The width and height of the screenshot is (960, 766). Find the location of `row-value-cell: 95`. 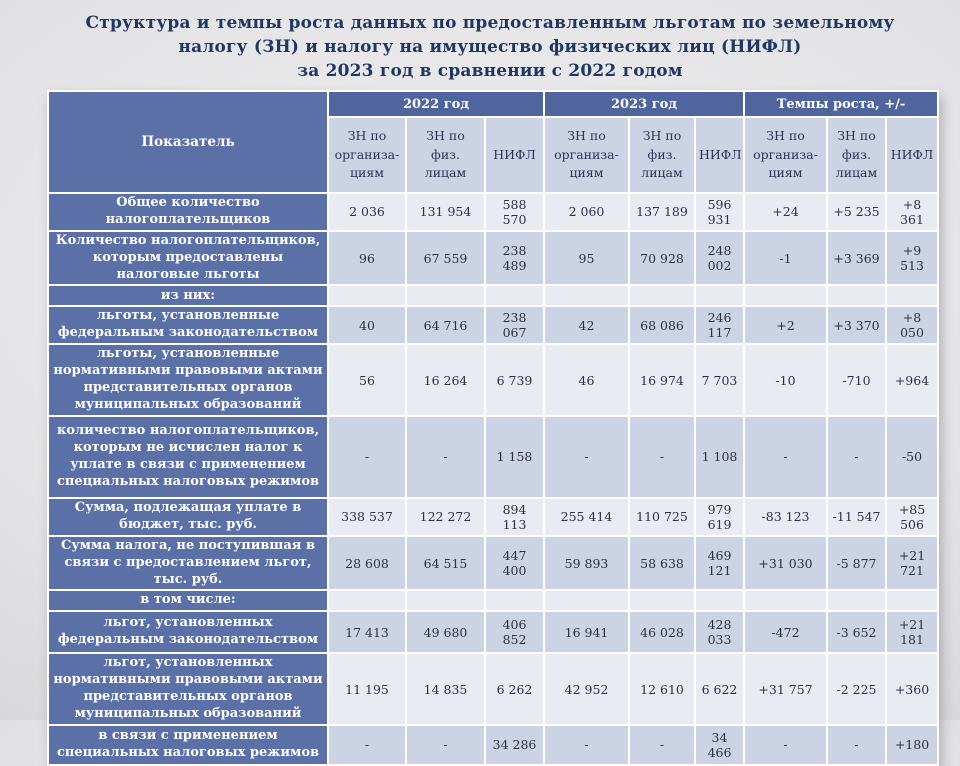

row-value-cell: 95 is located at coordinates (586, 258).